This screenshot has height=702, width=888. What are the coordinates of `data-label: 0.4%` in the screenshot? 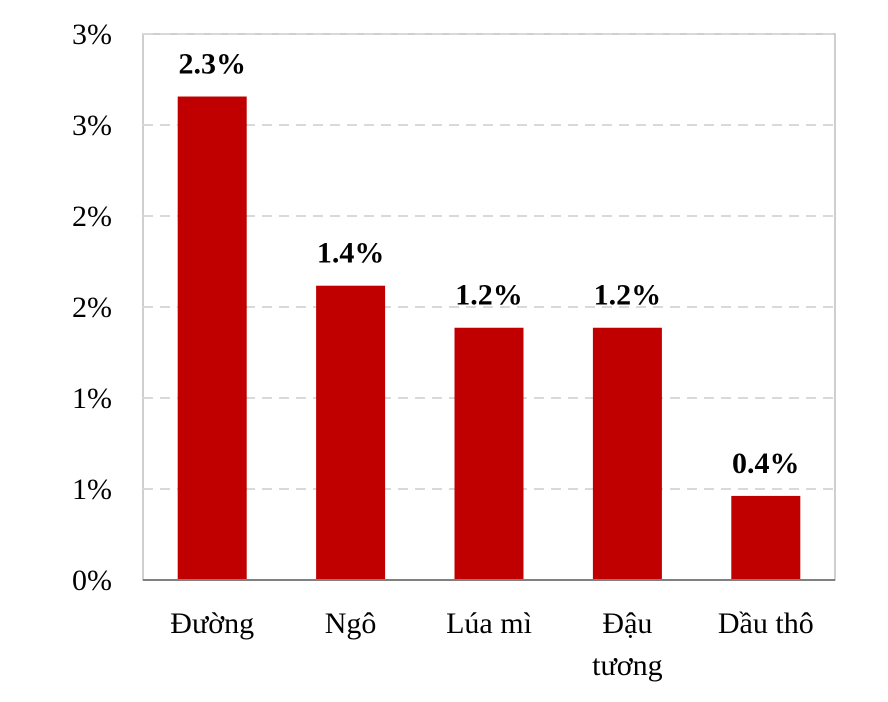 It's located at (766, 463).